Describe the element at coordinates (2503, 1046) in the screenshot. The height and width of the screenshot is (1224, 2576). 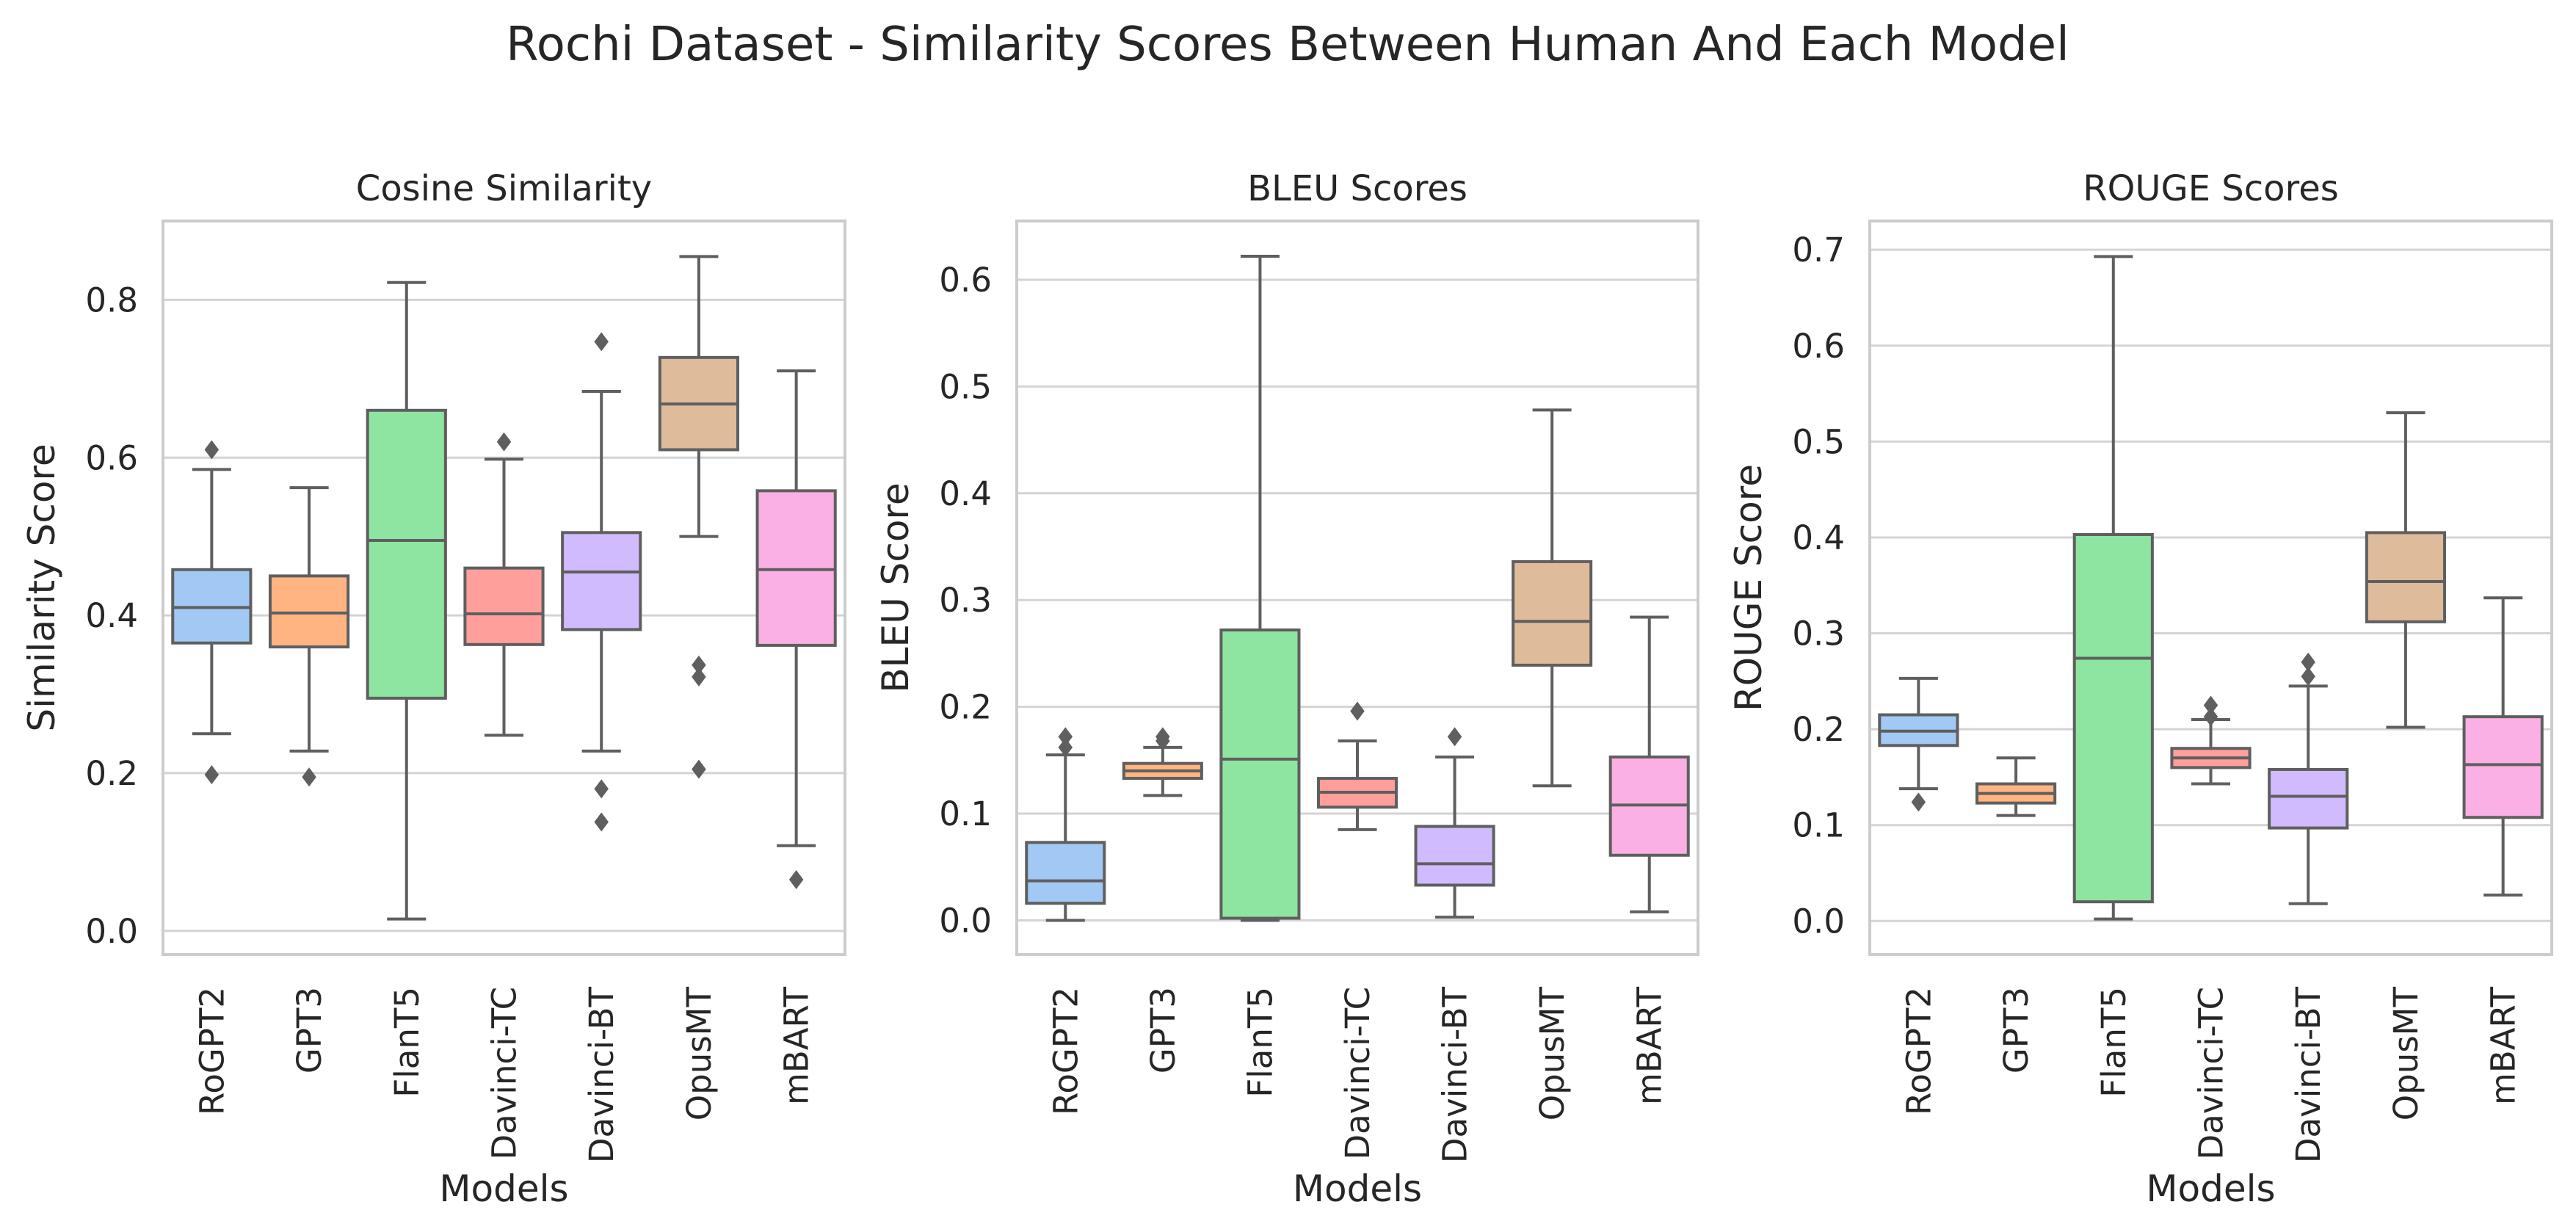
I see `x-tick-label: mBART` at that location.